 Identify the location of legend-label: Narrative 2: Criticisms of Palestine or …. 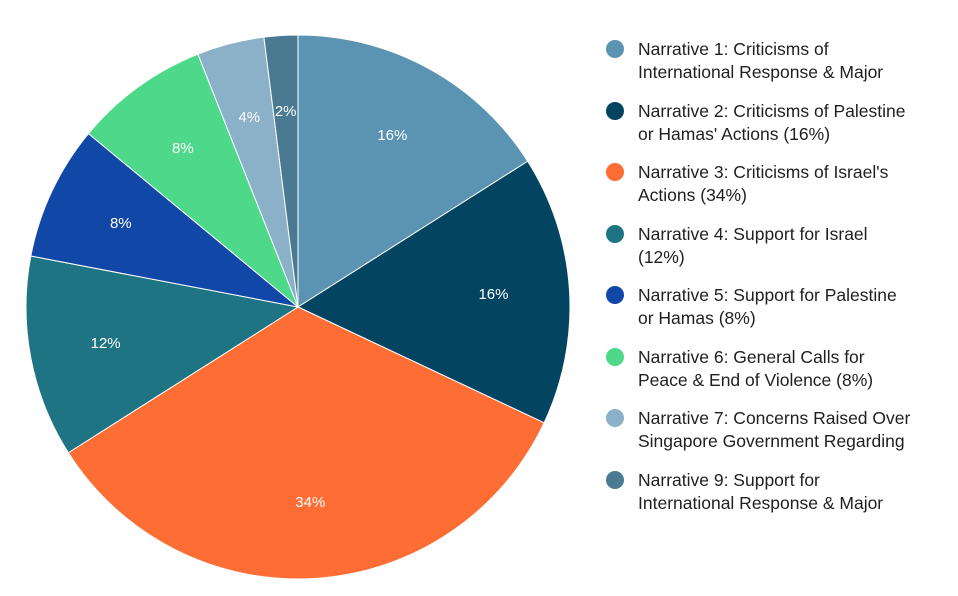
(772, 122).